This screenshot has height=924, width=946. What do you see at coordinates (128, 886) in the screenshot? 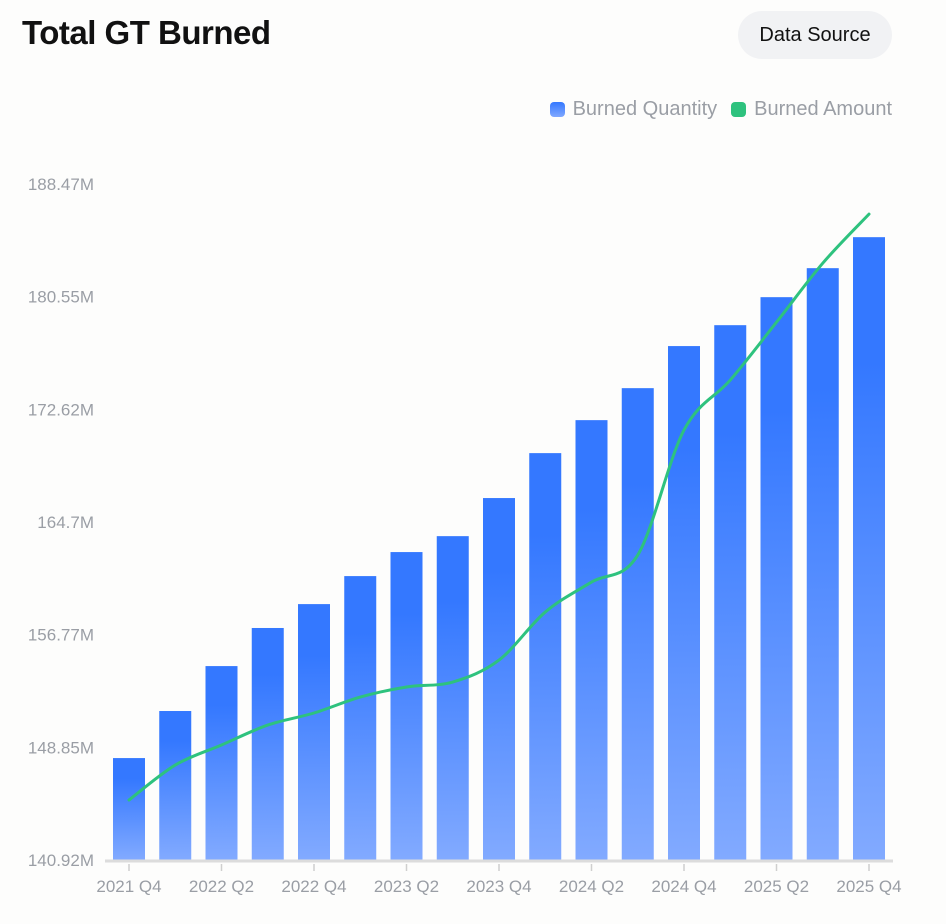
I see `x-tick-label: 2021 Q4` at bounding box center [128, 886].